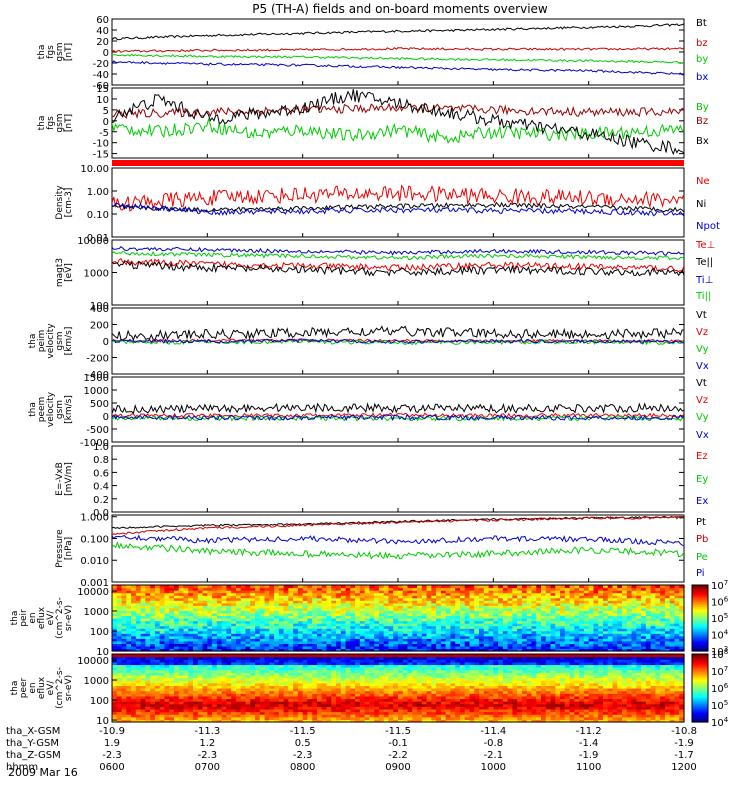 Image resolution: width=750 pixels, height=800 pixels. I want to click on colorbar-step, so click(700, 647).